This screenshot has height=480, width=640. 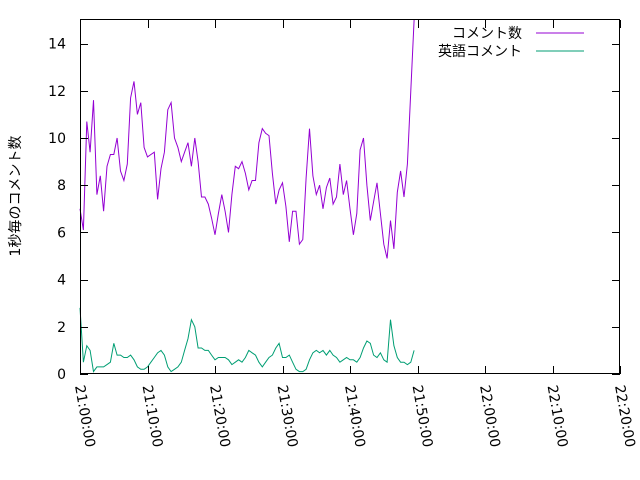 What do you see at coordinates (16, 196) in the screenshot?
I see `y-axis-label: 1秒毎のコメント数` at bounding box center [16, 196].